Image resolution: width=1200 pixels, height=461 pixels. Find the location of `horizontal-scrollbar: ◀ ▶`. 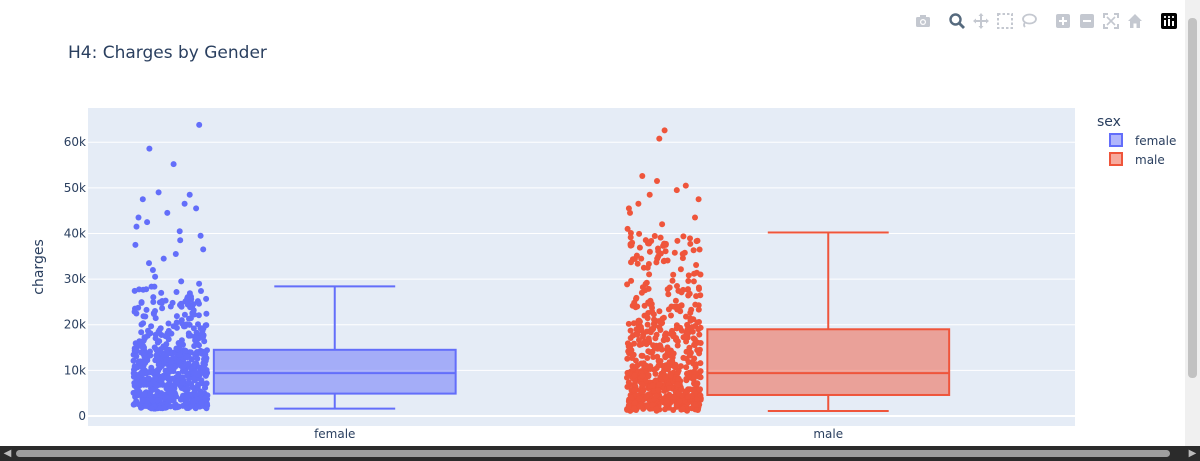

horizontal-scrollbar: ◀ ▶ is located at coordinates (600, 453).